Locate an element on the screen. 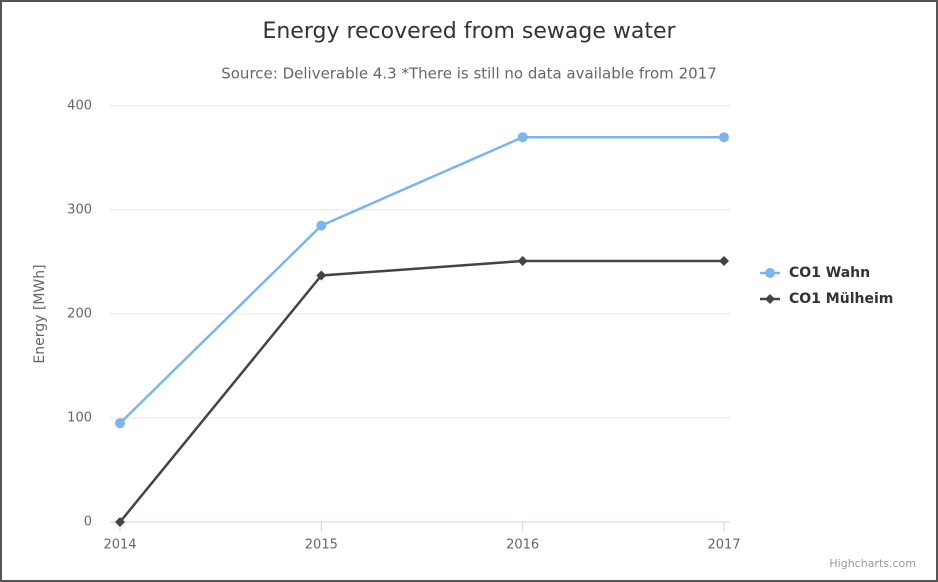  x-tick-label: 2017 is located at coordinates (723, 545).